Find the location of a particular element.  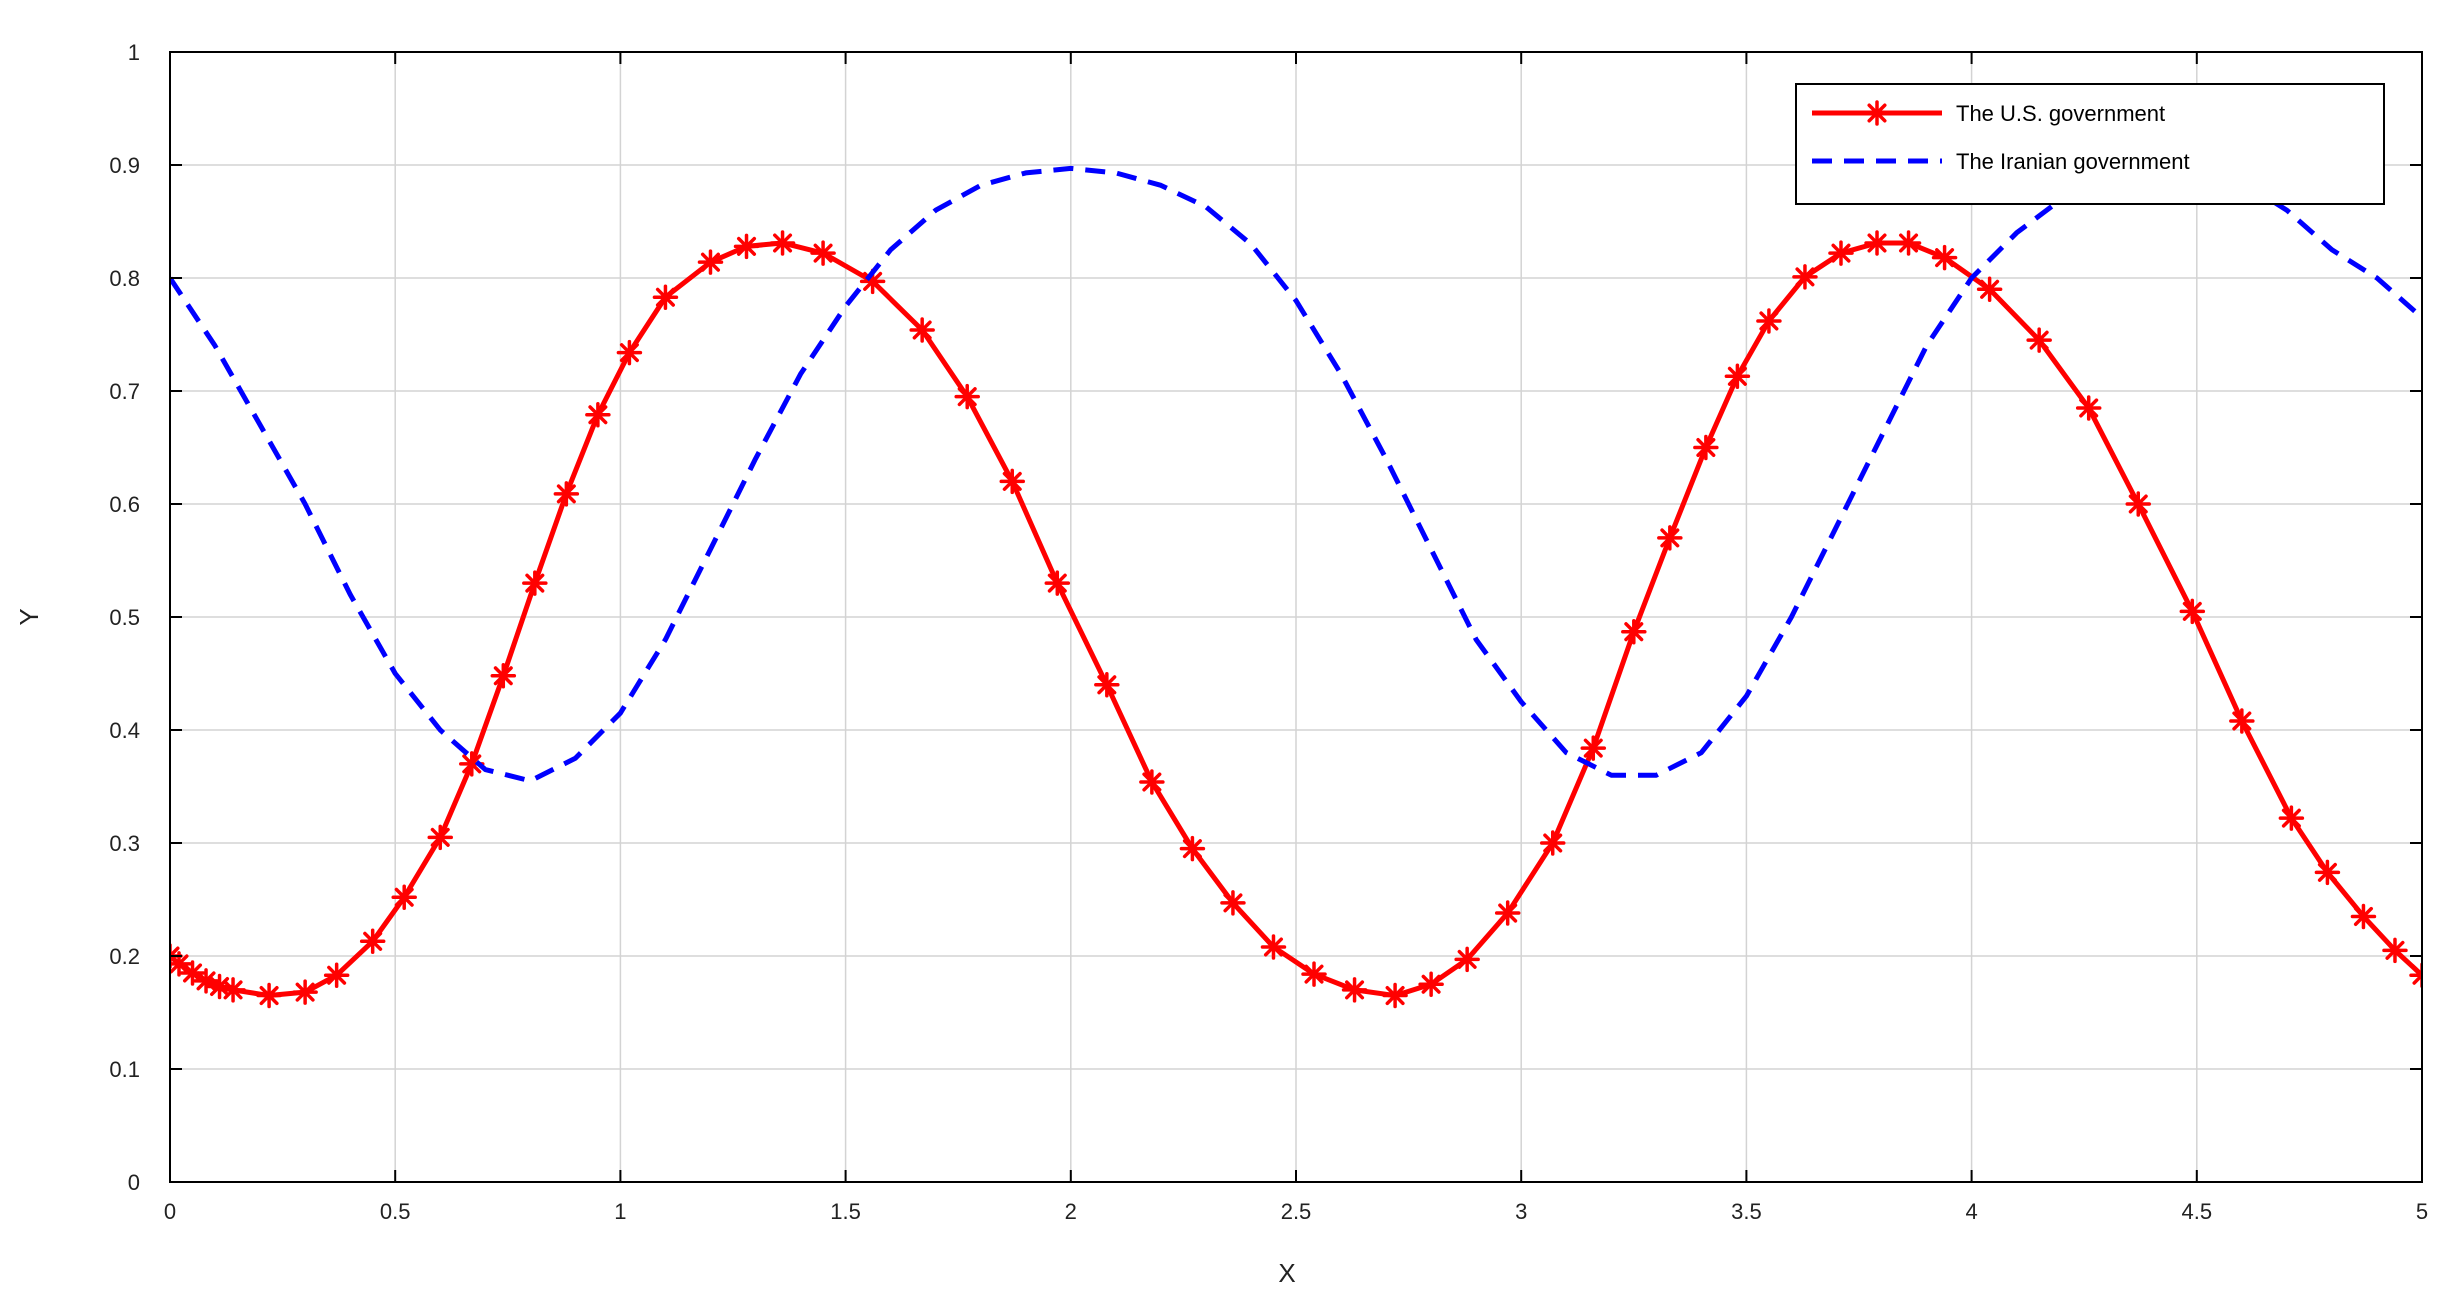

y-tick-label: 0.8 is located at coordinates (124, 278).